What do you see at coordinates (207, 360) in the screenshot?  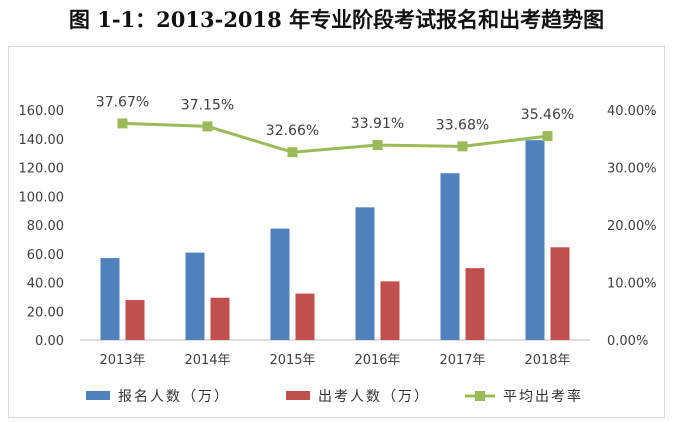 I see `x-tick-label: 2014年` at bounding box center [207, 360].